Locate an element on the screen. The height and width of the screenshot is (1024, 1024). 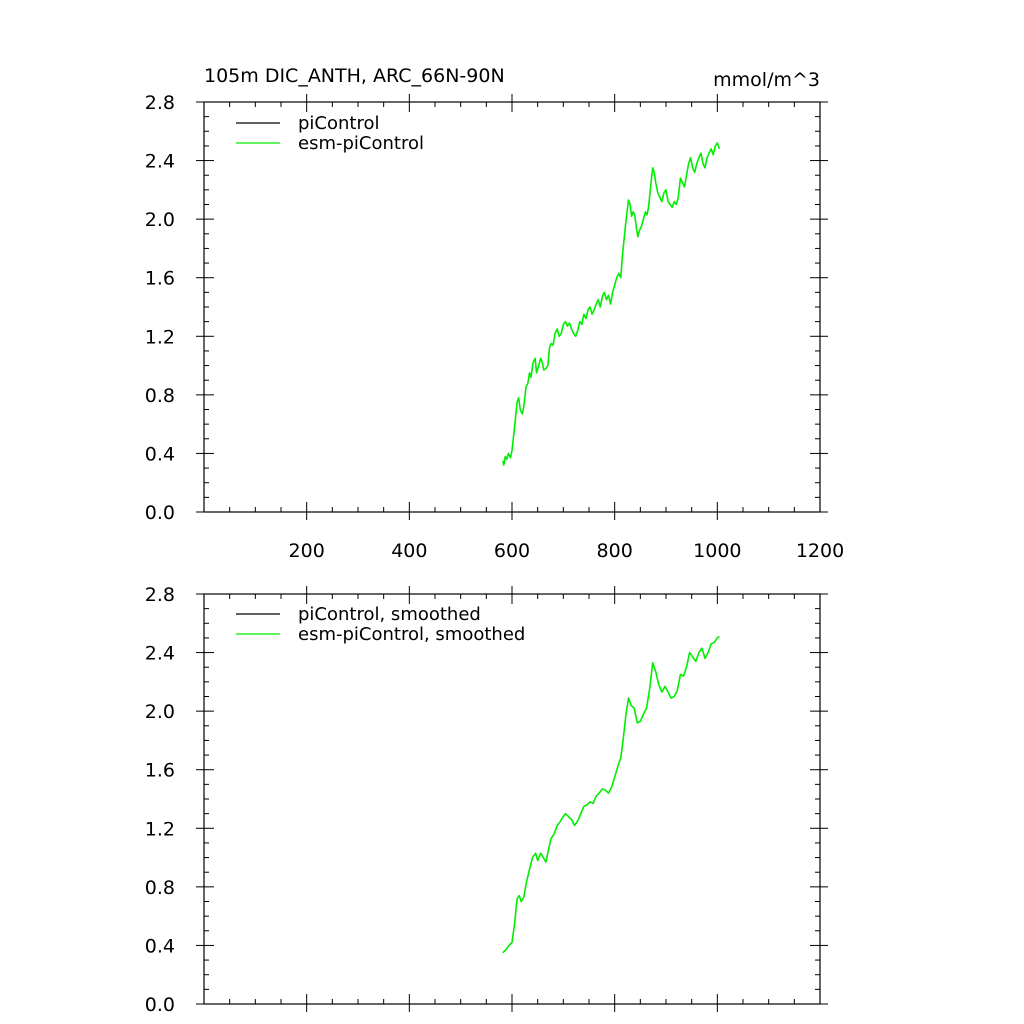
units-label: mmol/m^3 is located at coordinates (766, 80).